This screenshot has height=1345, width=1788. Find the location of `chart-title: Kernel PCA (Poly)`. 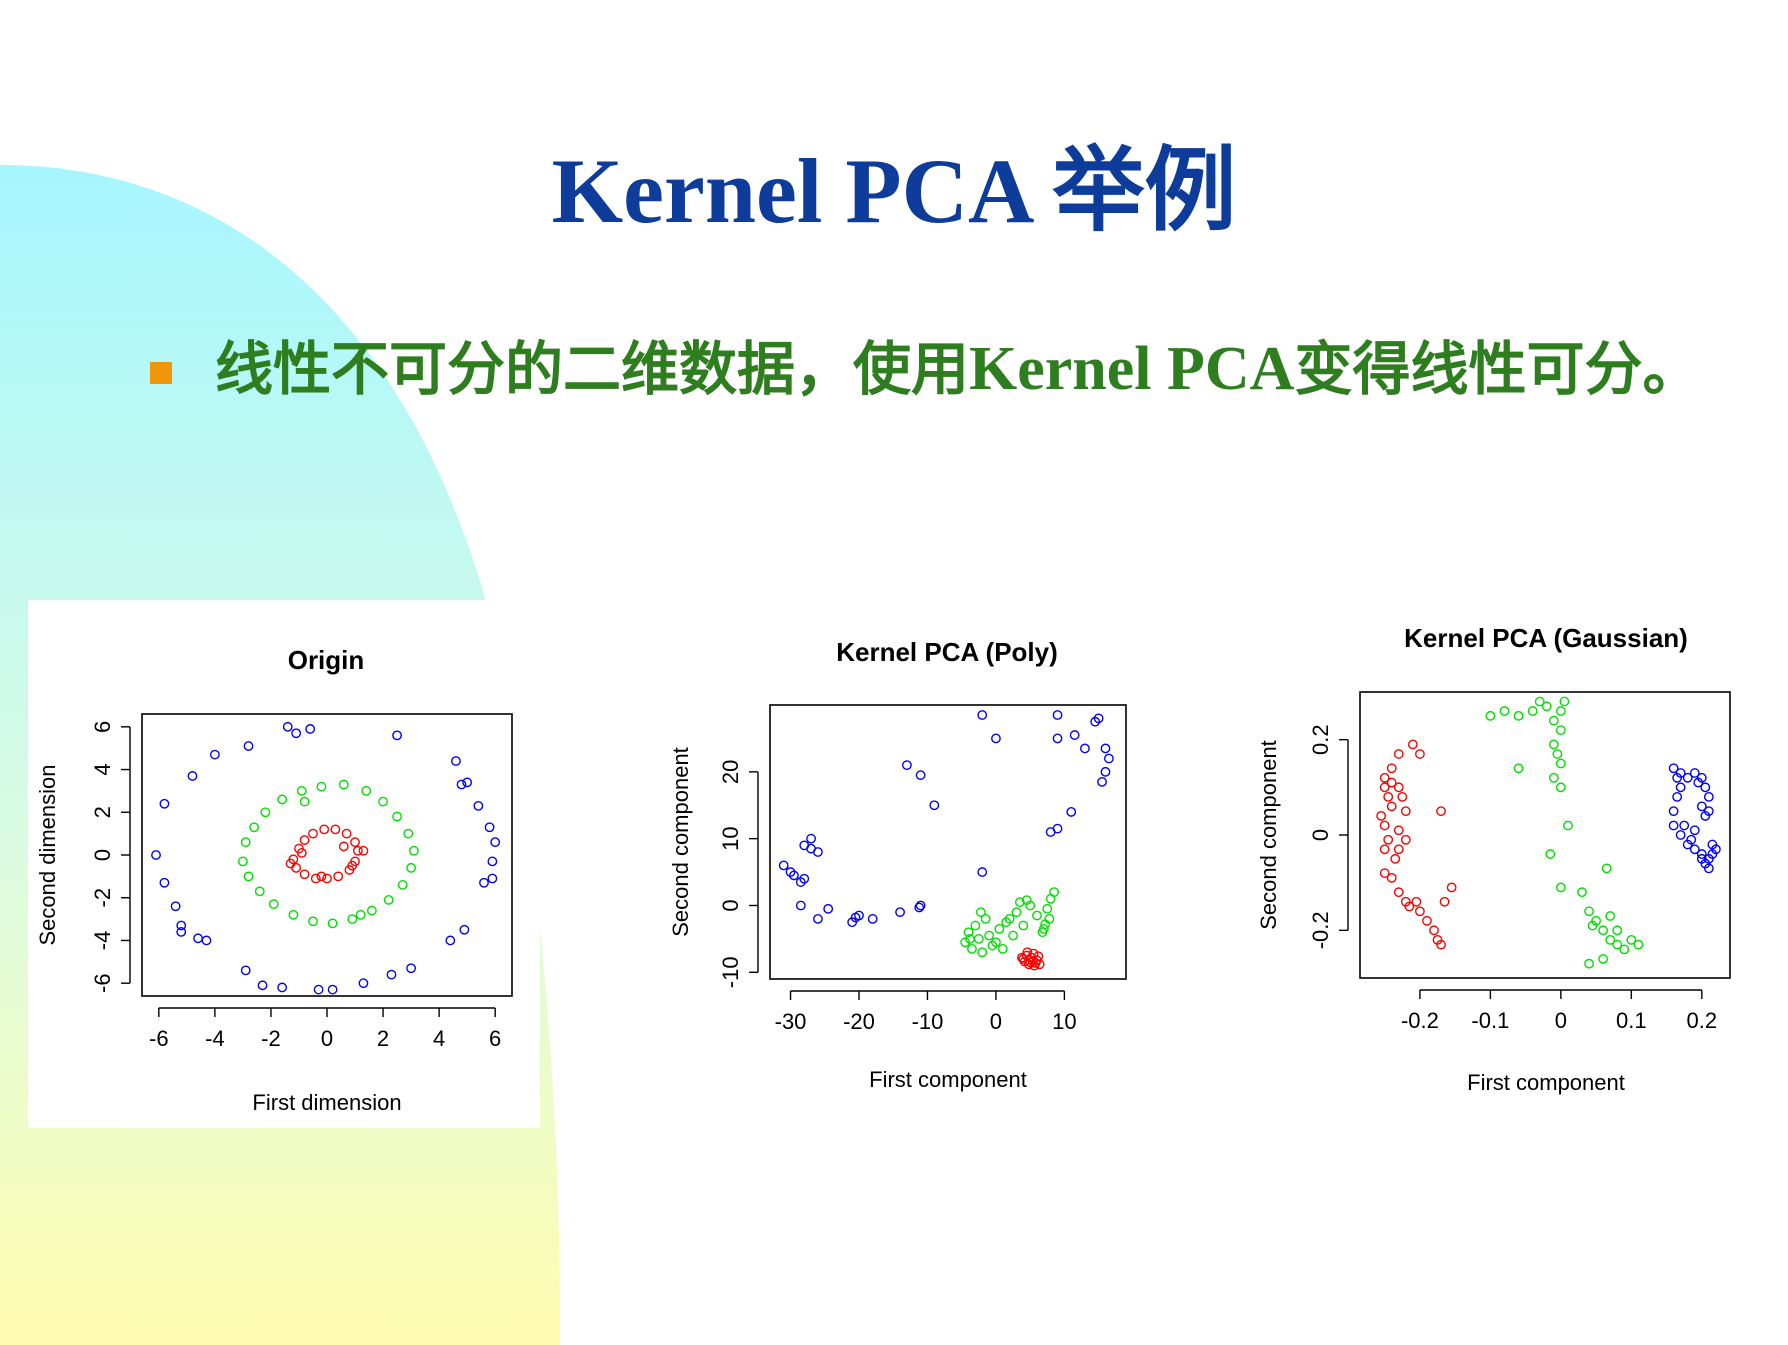

chart-title: Kernel PCA (Poly) is located at coordinates (947, 652).